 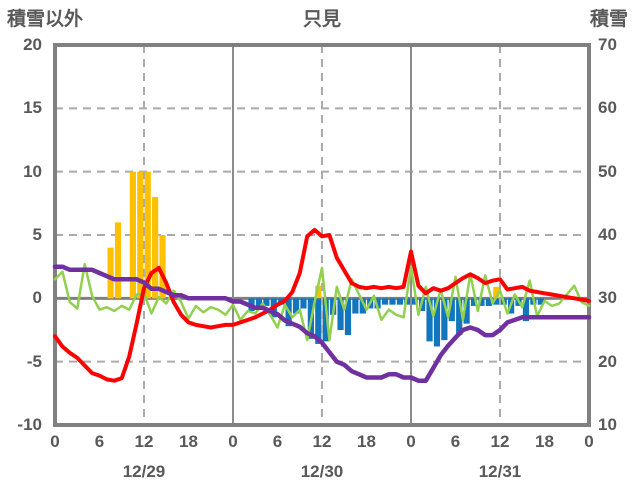 I want to click on left-axis-tick-label: 10, so click(x=32, y=171).